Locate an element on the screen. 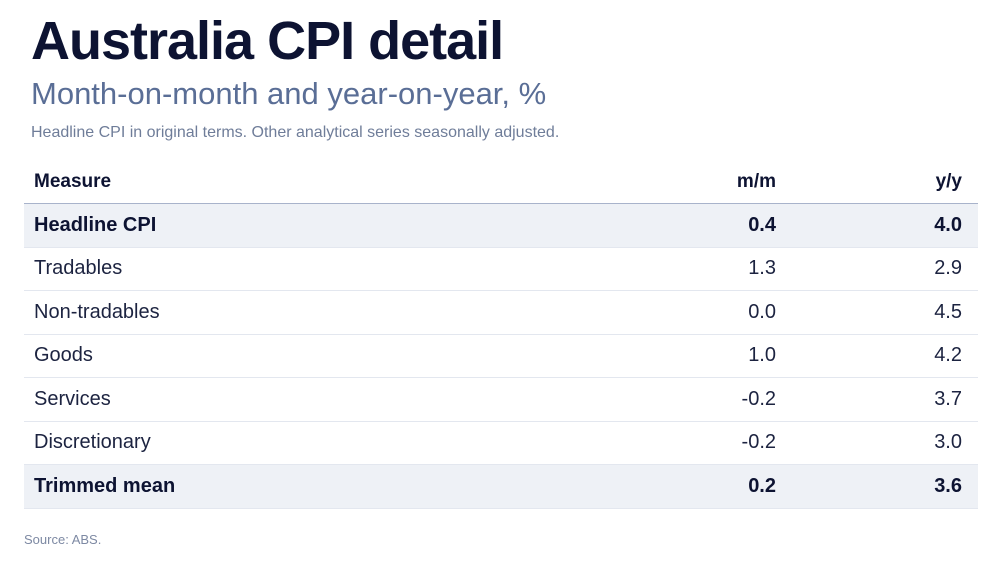 This screenshot has width=1000, height=563. mm-cell: 1.3 is located at coordinates (762, 268).